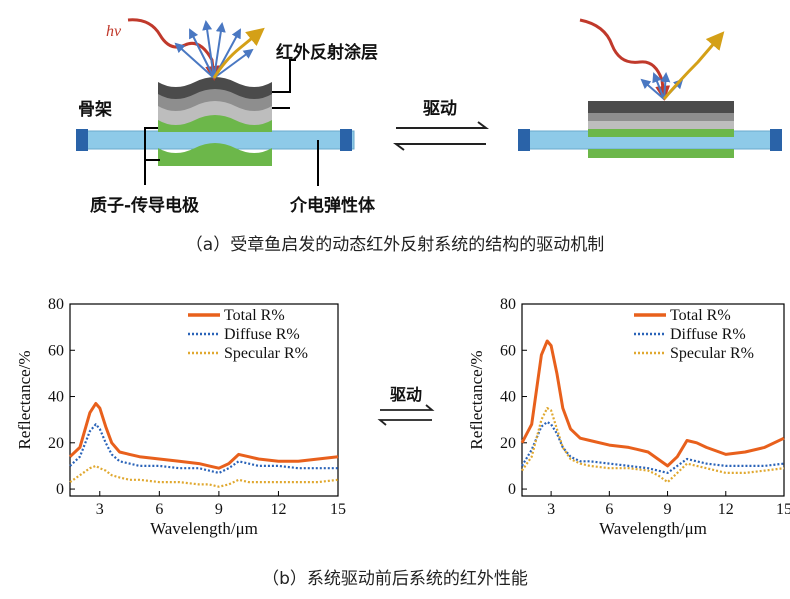 The image size is (790, 599). What do you see at coordinates (346, 140) in the screenshot?
I see `frame-rod-end-left-b` at bounding box center [346, 140].